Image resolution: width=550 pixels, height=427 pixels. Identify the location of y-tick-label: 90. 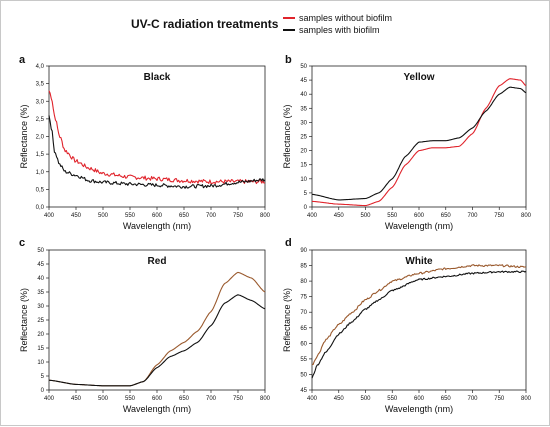
(303, 251).